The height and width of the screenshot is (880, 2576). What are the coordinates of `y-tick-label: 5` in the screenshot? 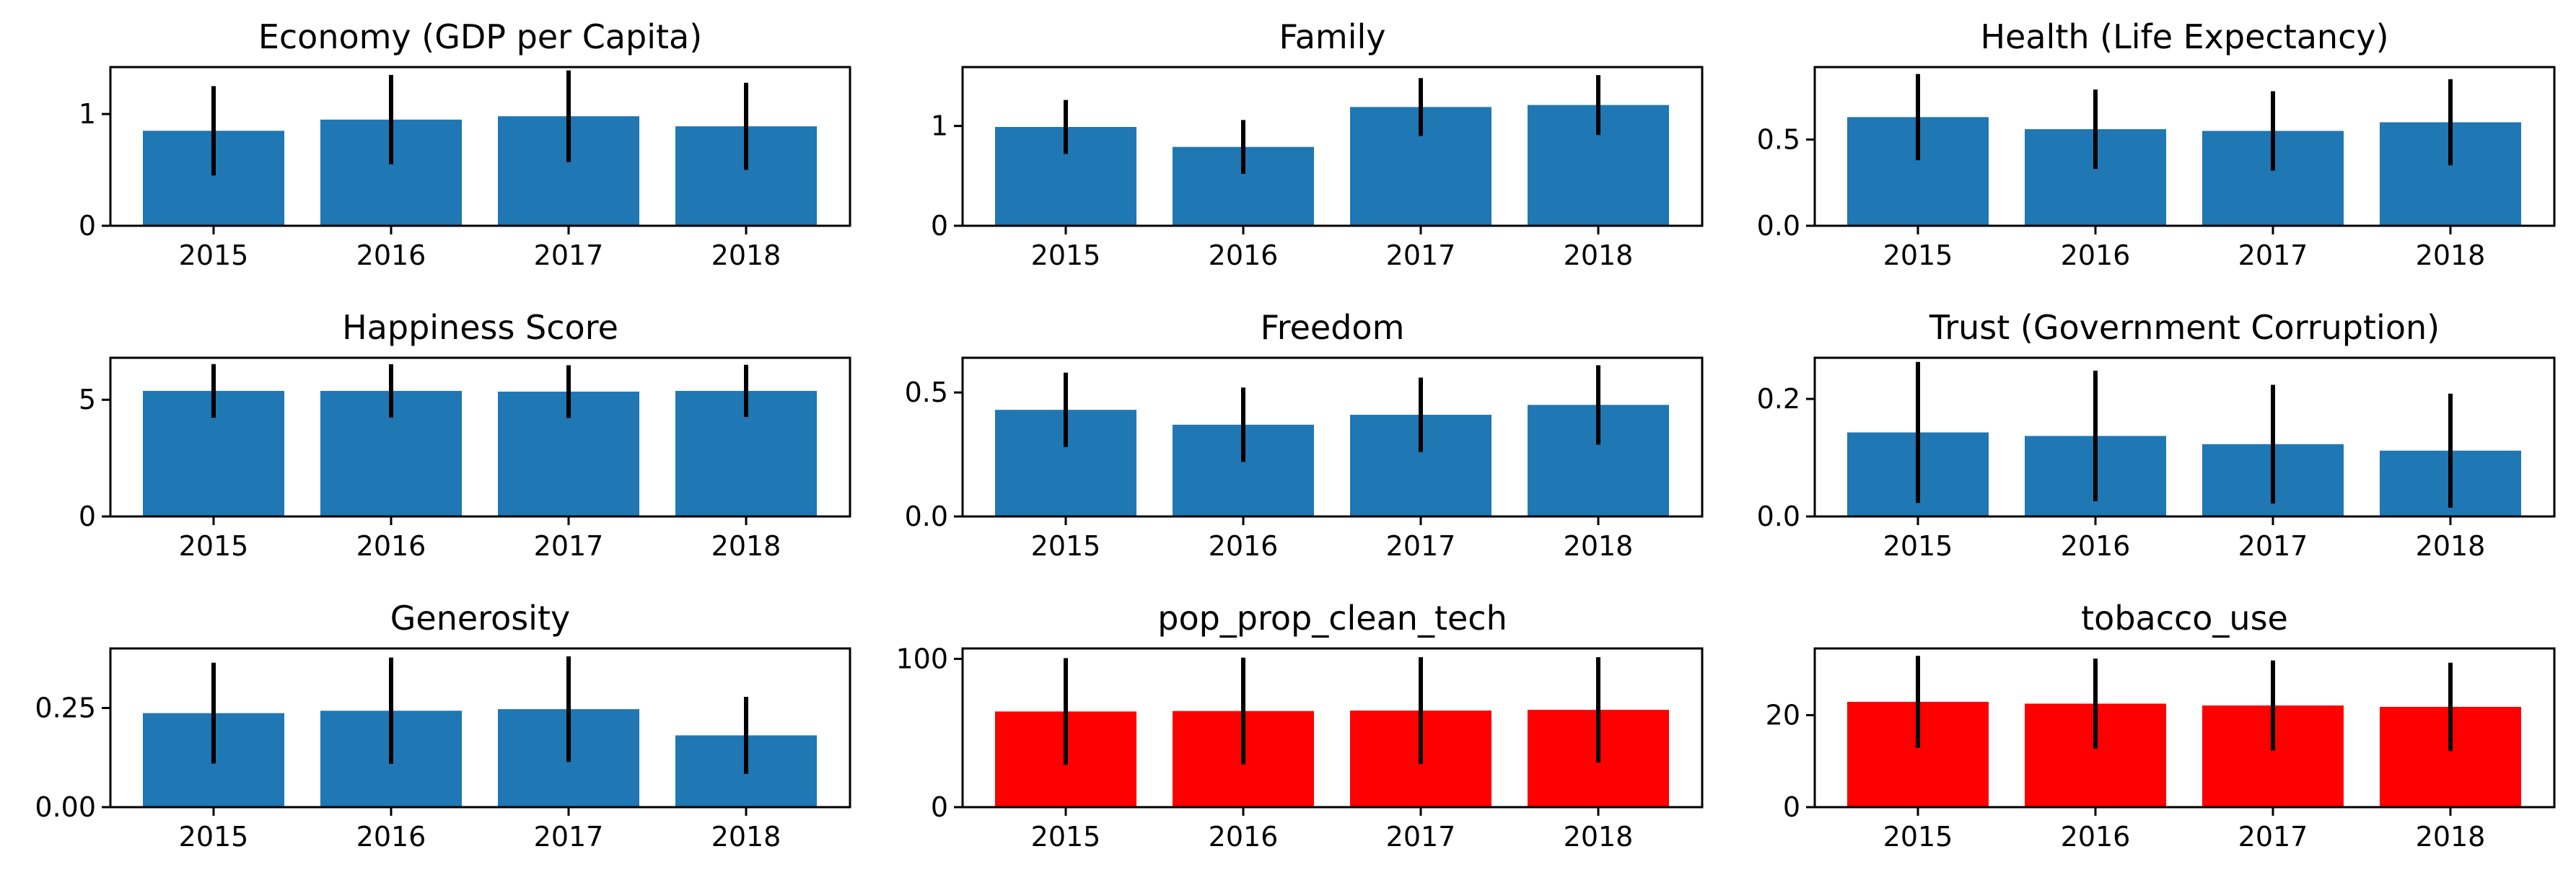 It's located at (87, 399).